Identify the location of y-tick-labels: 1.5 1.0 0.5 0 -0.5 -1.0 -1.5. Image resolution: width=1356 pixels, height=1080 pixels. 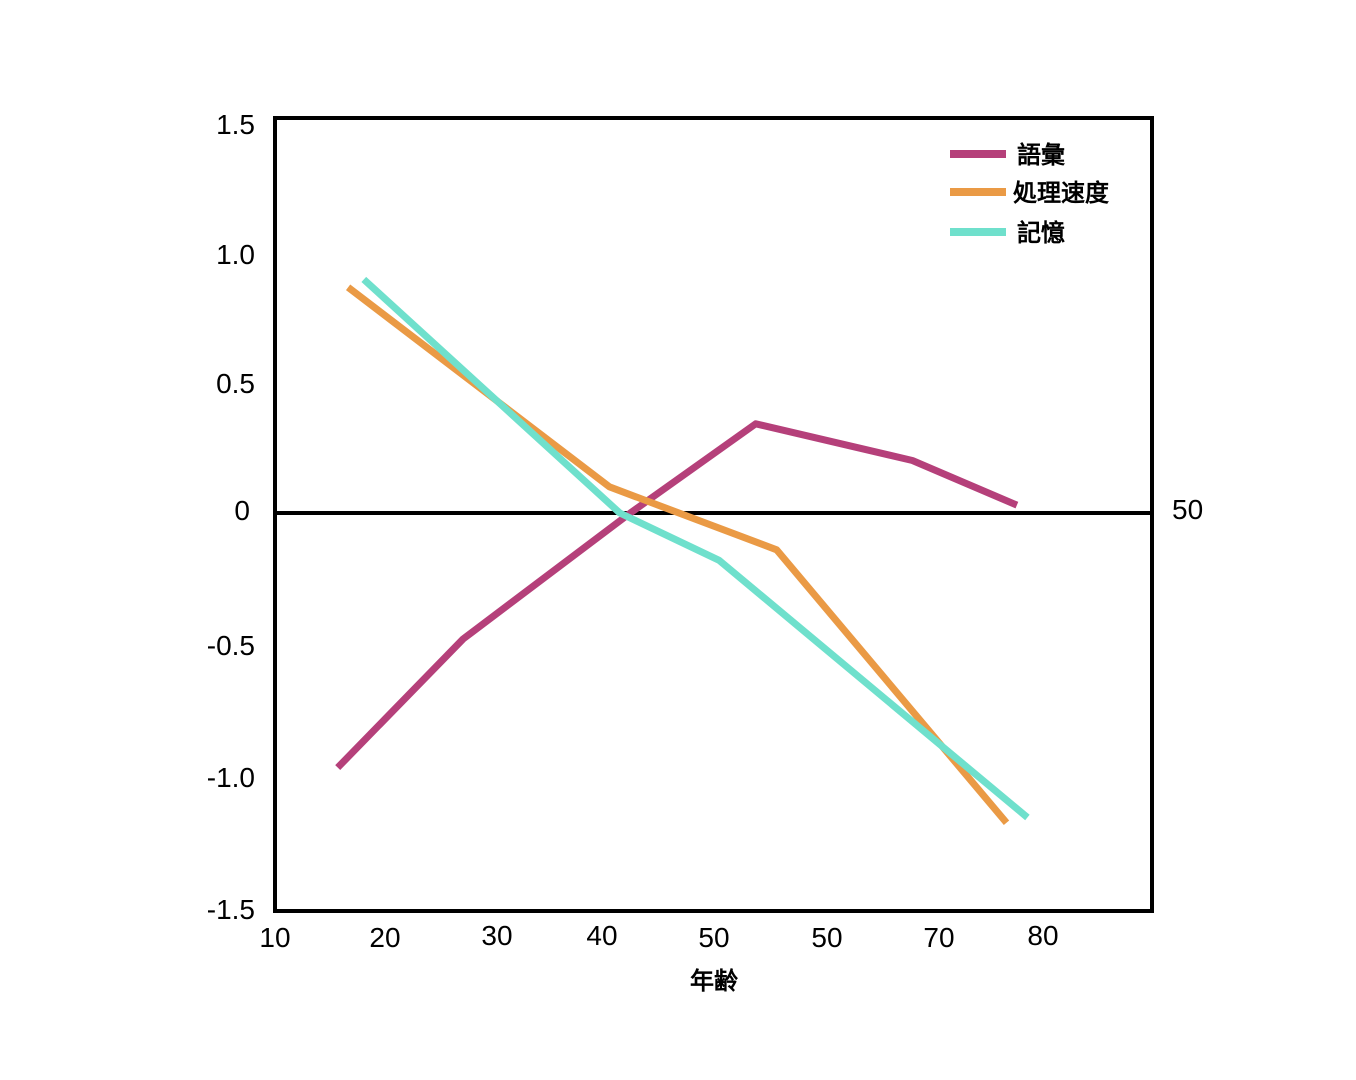
(231, 517).